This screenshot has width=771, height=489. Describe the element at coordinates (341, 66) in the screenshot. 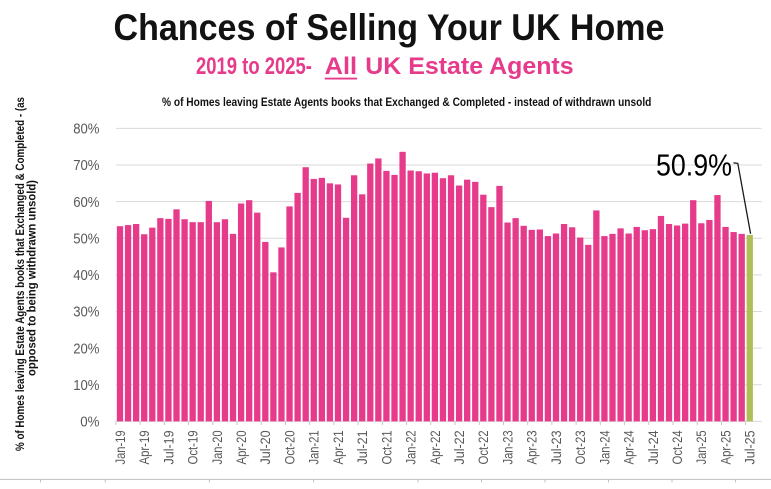

I see `svg-text: All` at that location.